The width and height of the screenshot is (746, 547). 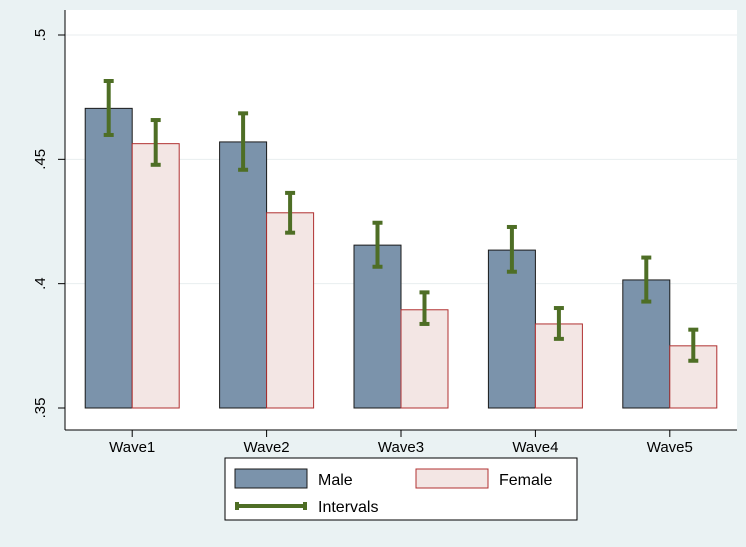 I want to click on y-tick-label: .45, so click(x=40, y=159).